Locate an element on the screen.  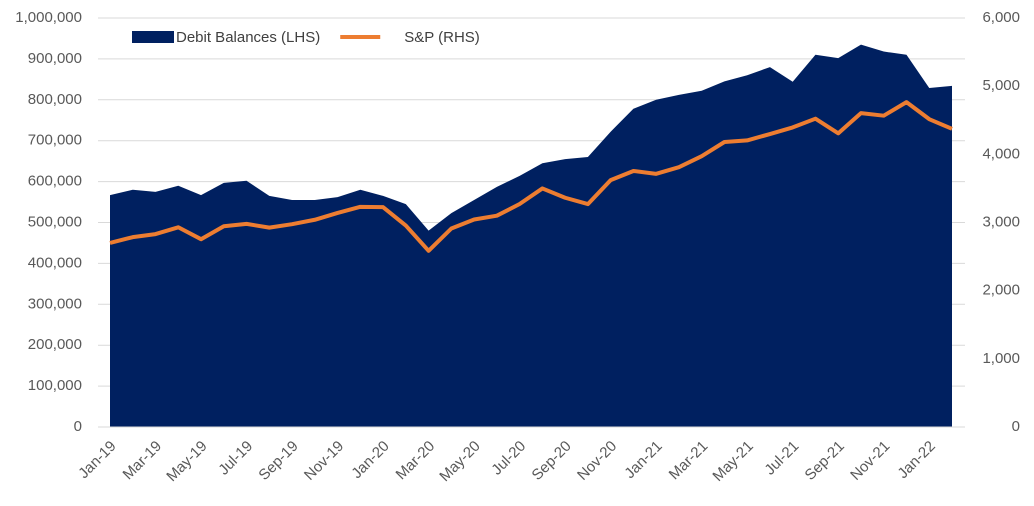
y-tick-label: 800,000 is located at coordinates (55, 99).